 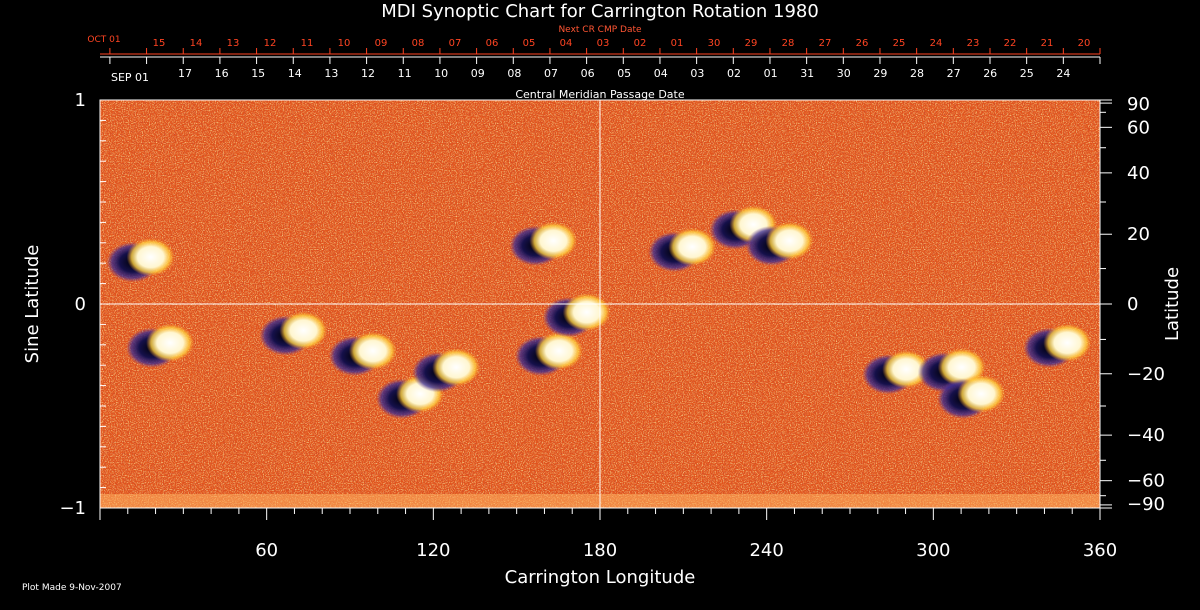 I want to click on right-tick-label: −90, so click(x=1146, y=504).